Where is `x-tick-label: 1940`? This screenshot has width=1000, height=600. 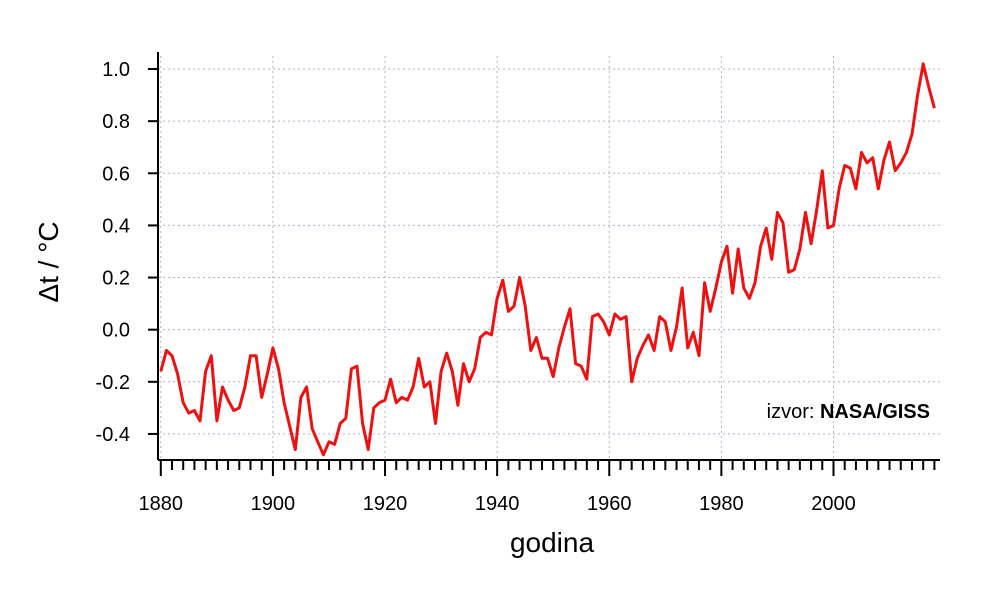 x-tick-label: 1940 is located at coordinates (497, 504).